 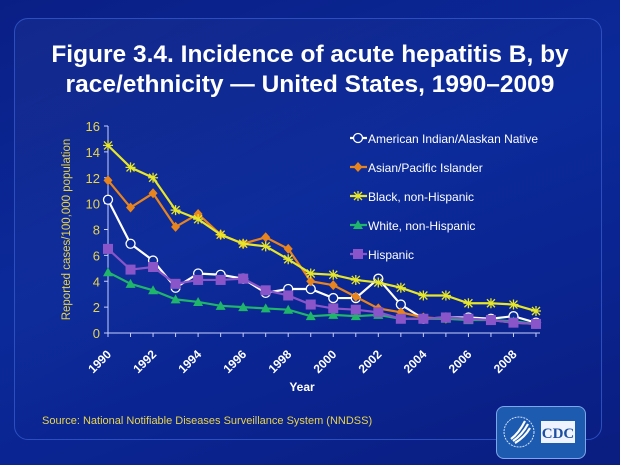 I want to click on y-tick-label: 2, so click(x=96, y=307).